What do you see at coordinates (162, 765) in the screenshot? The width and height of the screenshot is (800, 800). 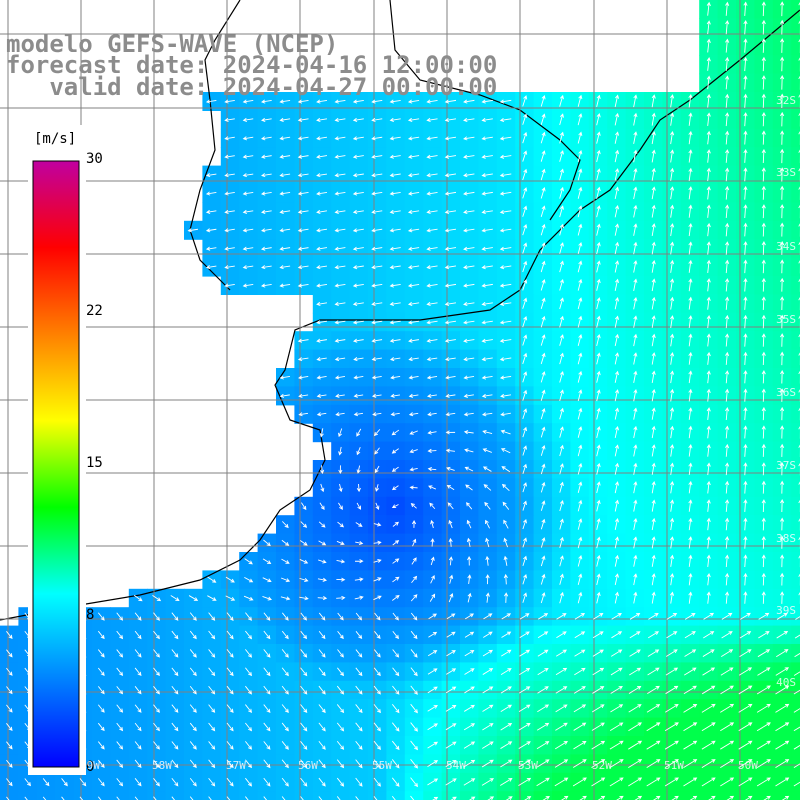 I see `lon-label: 58W` at bounding box center [162, 765].